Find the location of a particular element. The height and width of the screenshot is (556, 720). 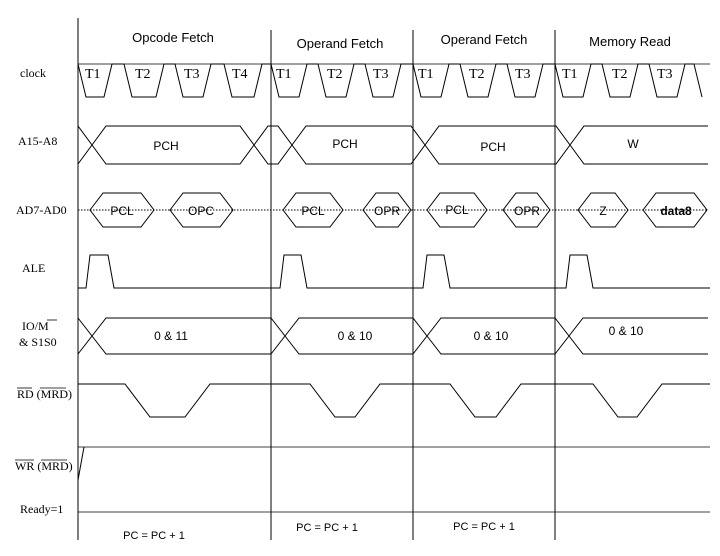

rd-label: RD (MRD) is located at coordinates (44, 394).